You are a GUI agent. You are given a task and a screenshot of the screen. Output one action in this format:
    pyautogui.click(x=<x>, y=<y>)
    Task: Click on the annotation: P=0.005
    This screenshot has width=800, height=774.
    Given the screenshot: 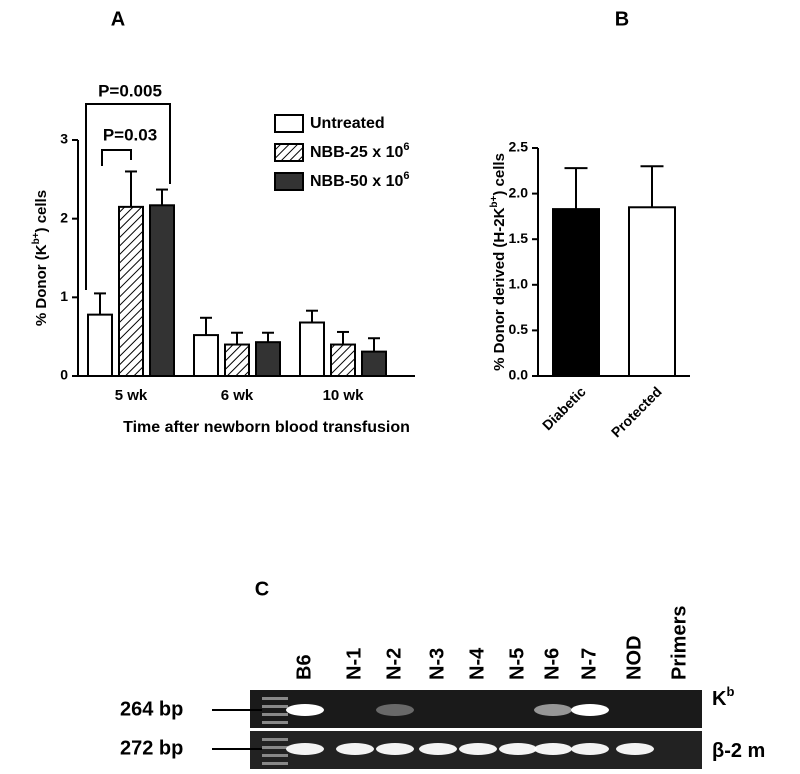 What is the action you would take?
    pyautogui.click(x=130, y=90)
    